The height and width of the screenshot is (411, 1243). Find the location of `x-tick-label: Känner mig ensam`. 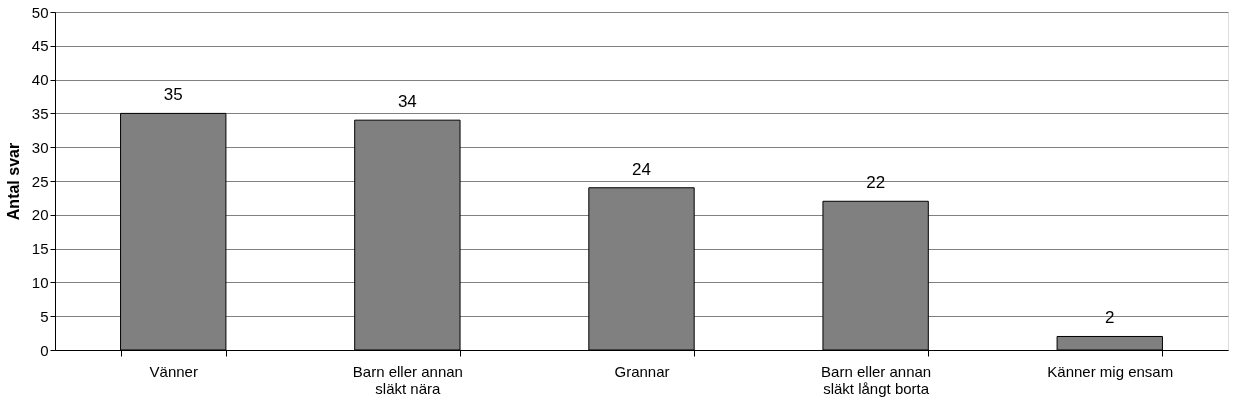

x-tick-label: Känner mig ensam is located at coordinates (1110, 371).